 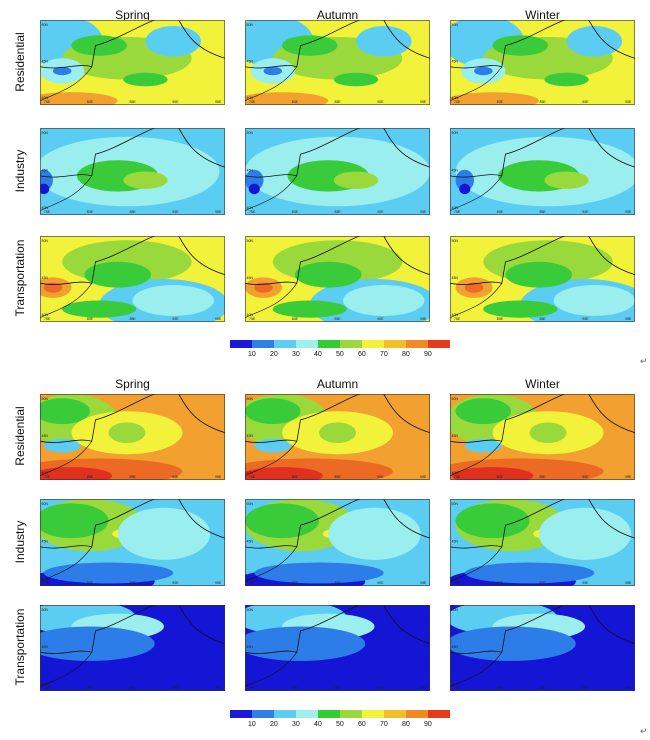 What do you see at coordinates (132, 384) in the screenshot?
I see `season-header: Spring` at bounding box center [132, 384].